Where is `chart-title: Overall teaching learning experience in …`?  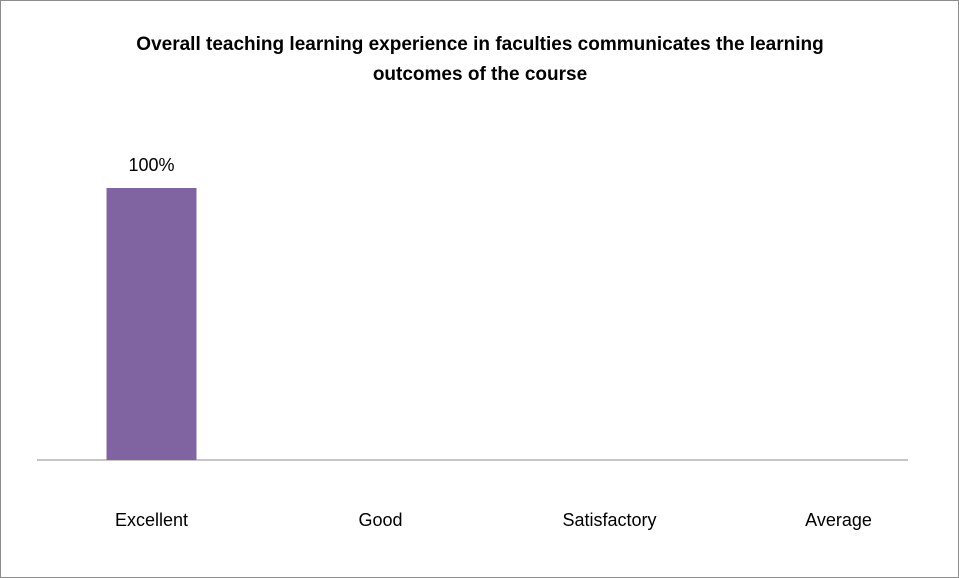
chart-title: Overall teaching learning experience in … is located at coordinates (480, 59).